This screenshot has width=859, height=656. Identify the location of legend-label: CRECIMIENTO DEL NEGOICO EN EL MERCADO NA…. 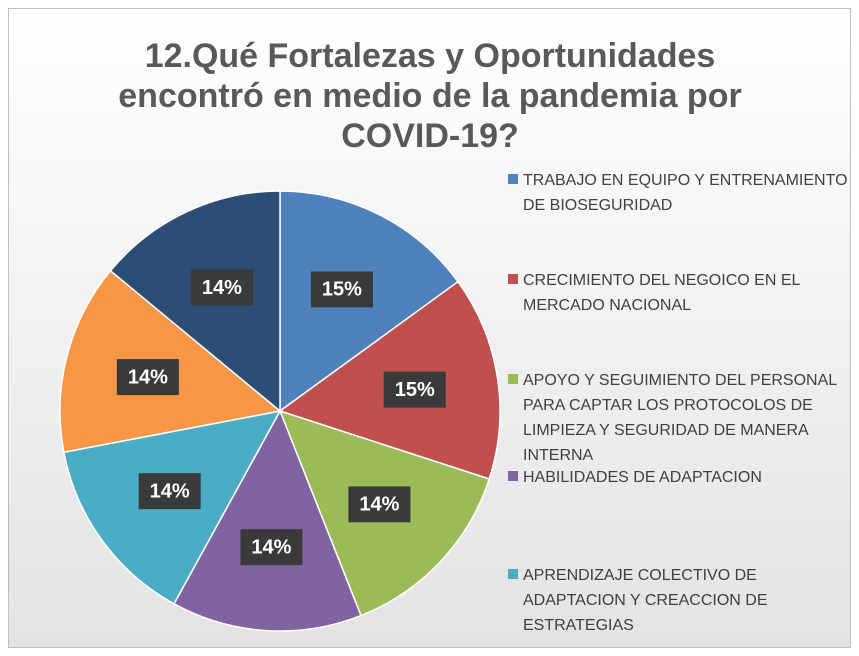
(661, 293).